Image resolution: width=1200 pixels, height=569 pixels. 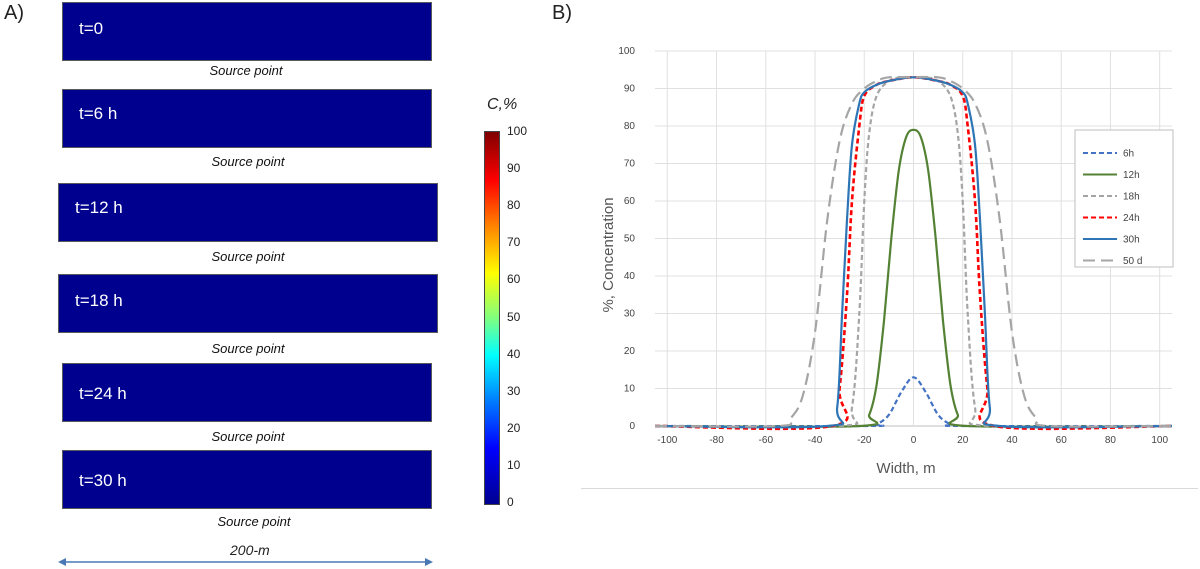 What do you see at coordinates (913, 402) in the screenshot?
I see `series-line-6h` at bounding box center [913, 402].